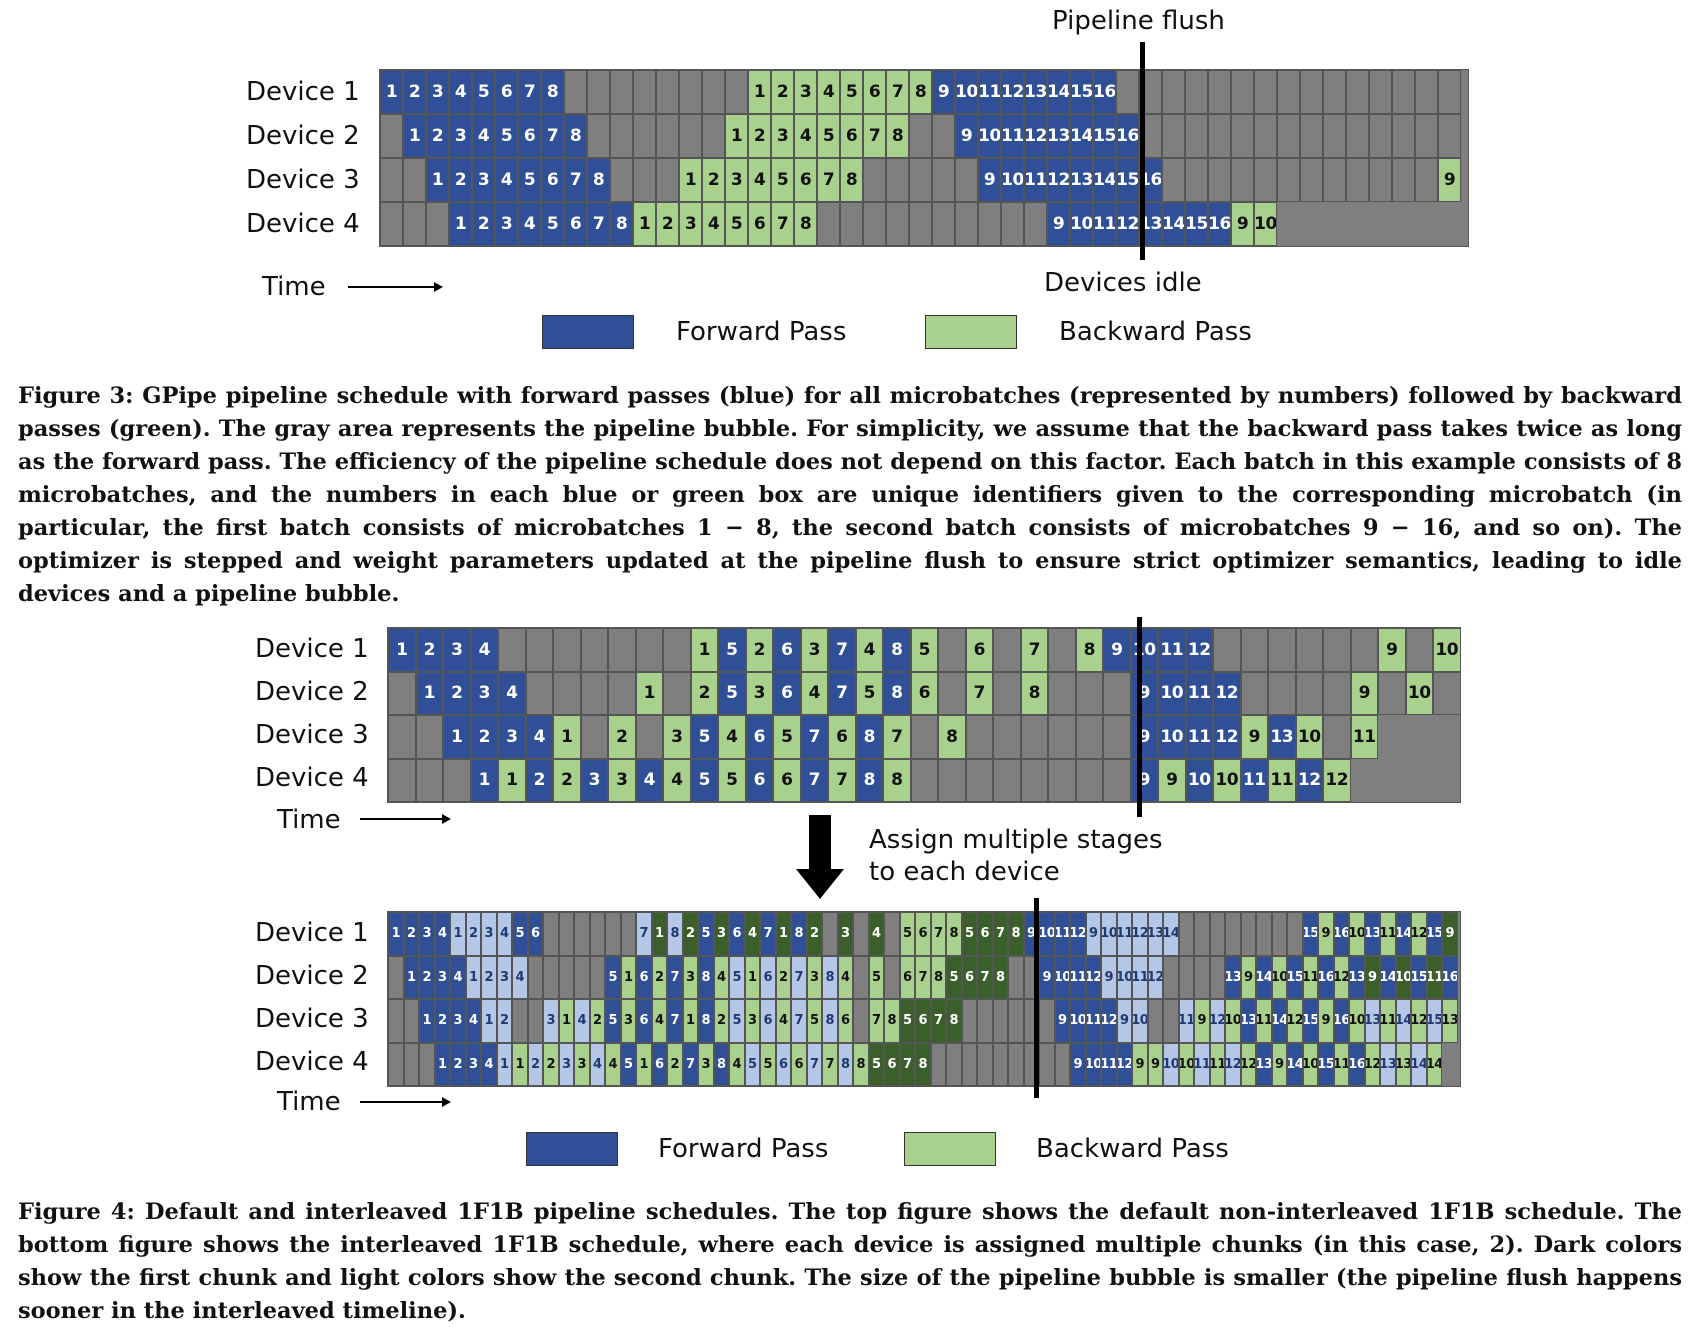  I want to click on fig4-top-cell-r4-c1, so click(402, 780).